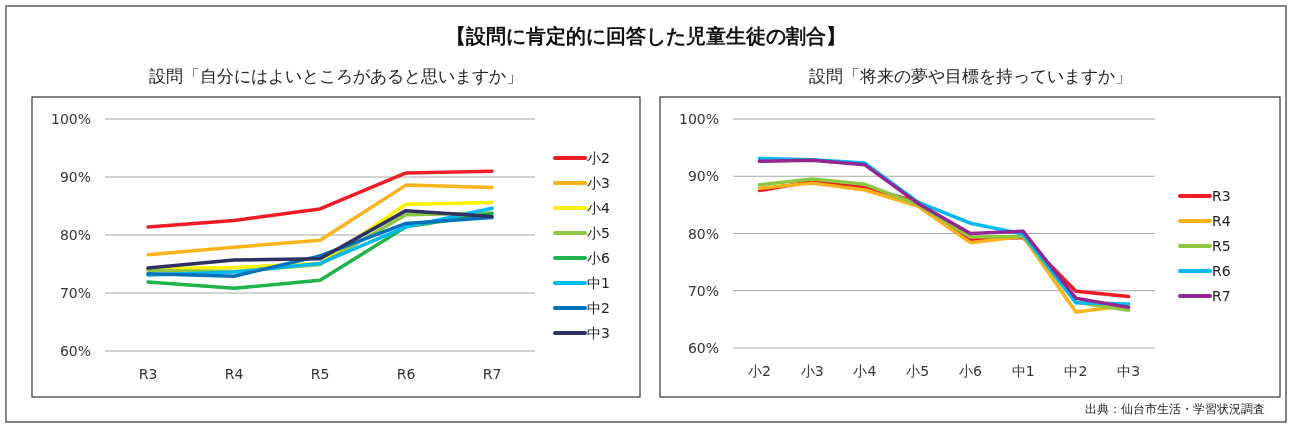 The width and height of the screenshot is (1292, 427). Describe the element at coordinates (598, 208) in the screenshot. I see `legend-label: 小4` at that location.